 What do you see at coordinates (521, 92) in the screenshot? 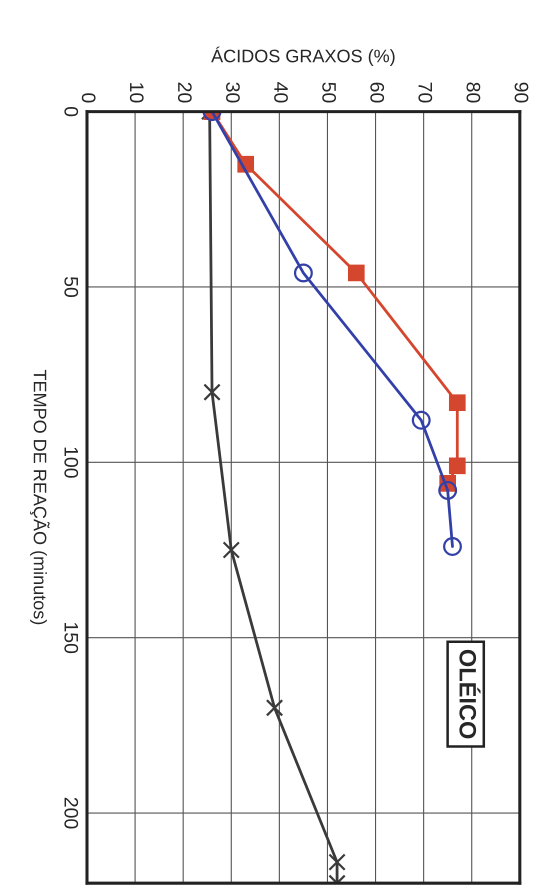
I see `x-tick-label: 90` at bounding box center [521, 92].